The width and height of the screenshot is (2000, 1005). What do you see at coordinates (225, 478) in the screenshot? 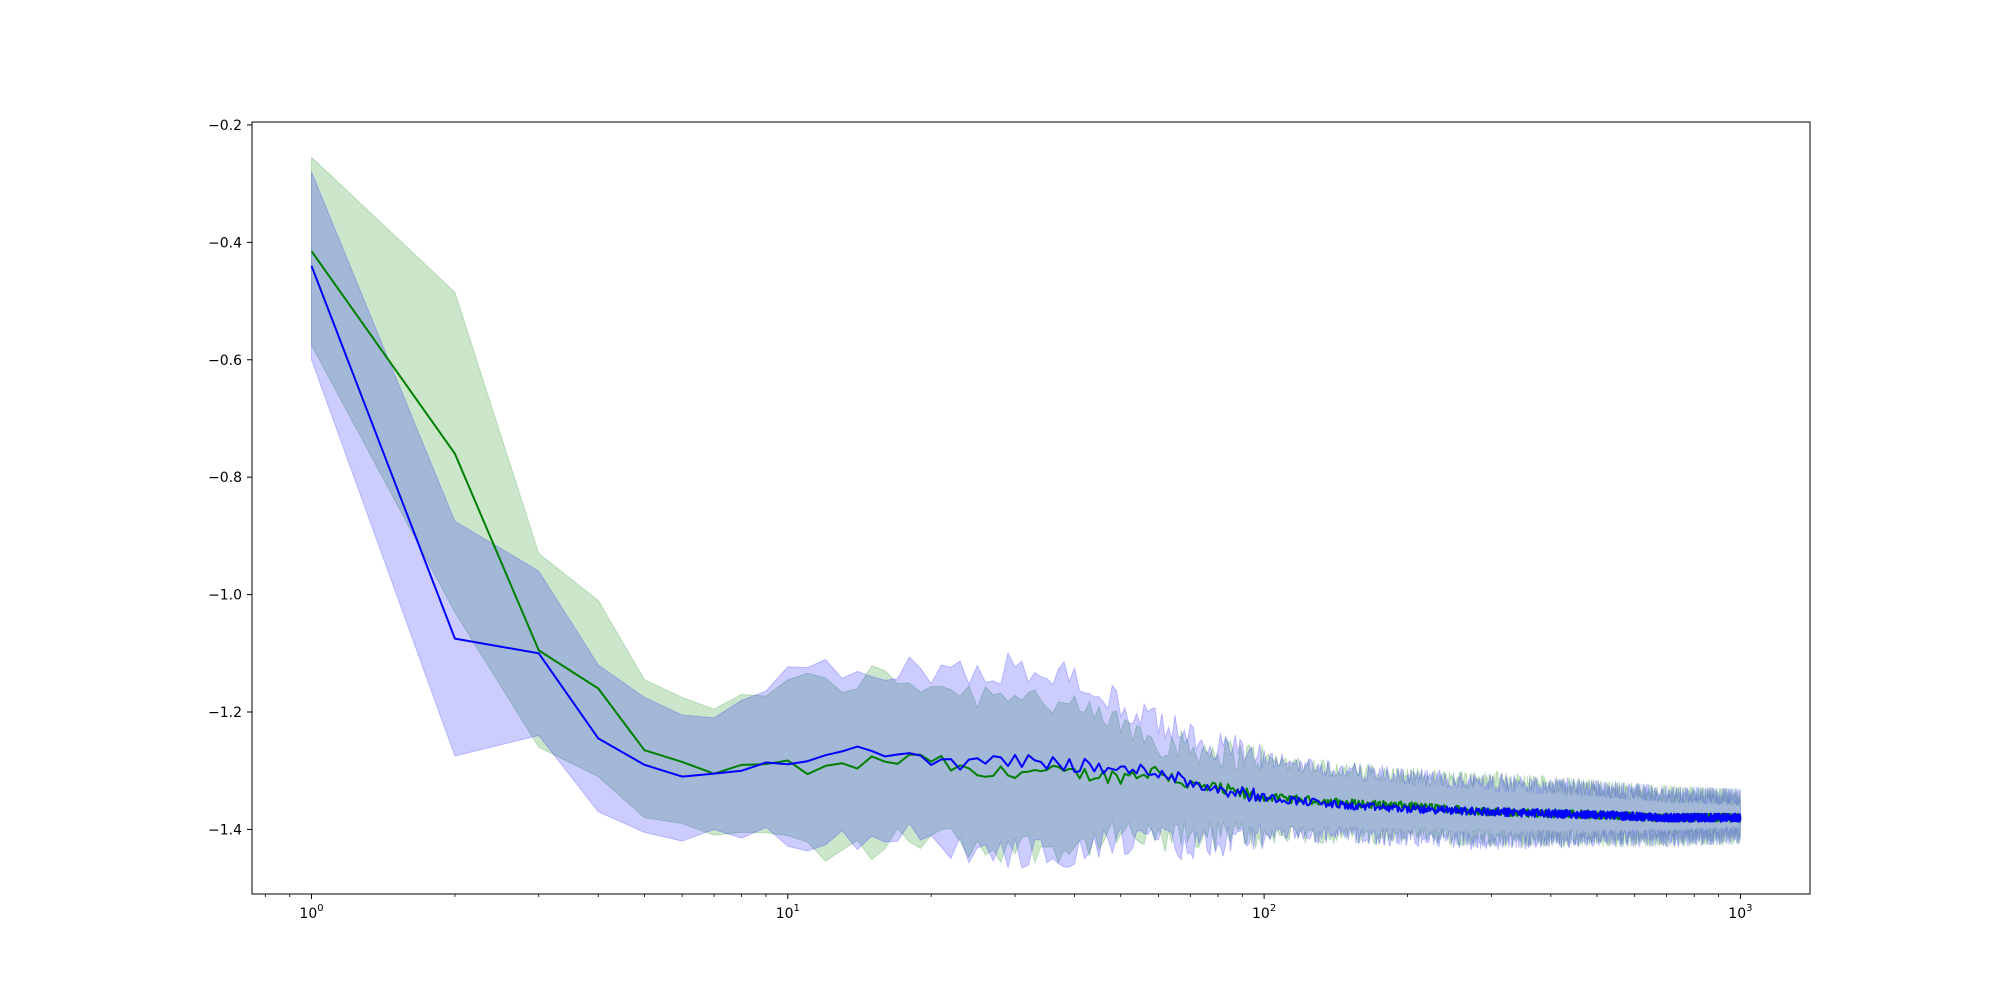
I see `y-tick-label: −0.8` at bounding box center [225, 478].